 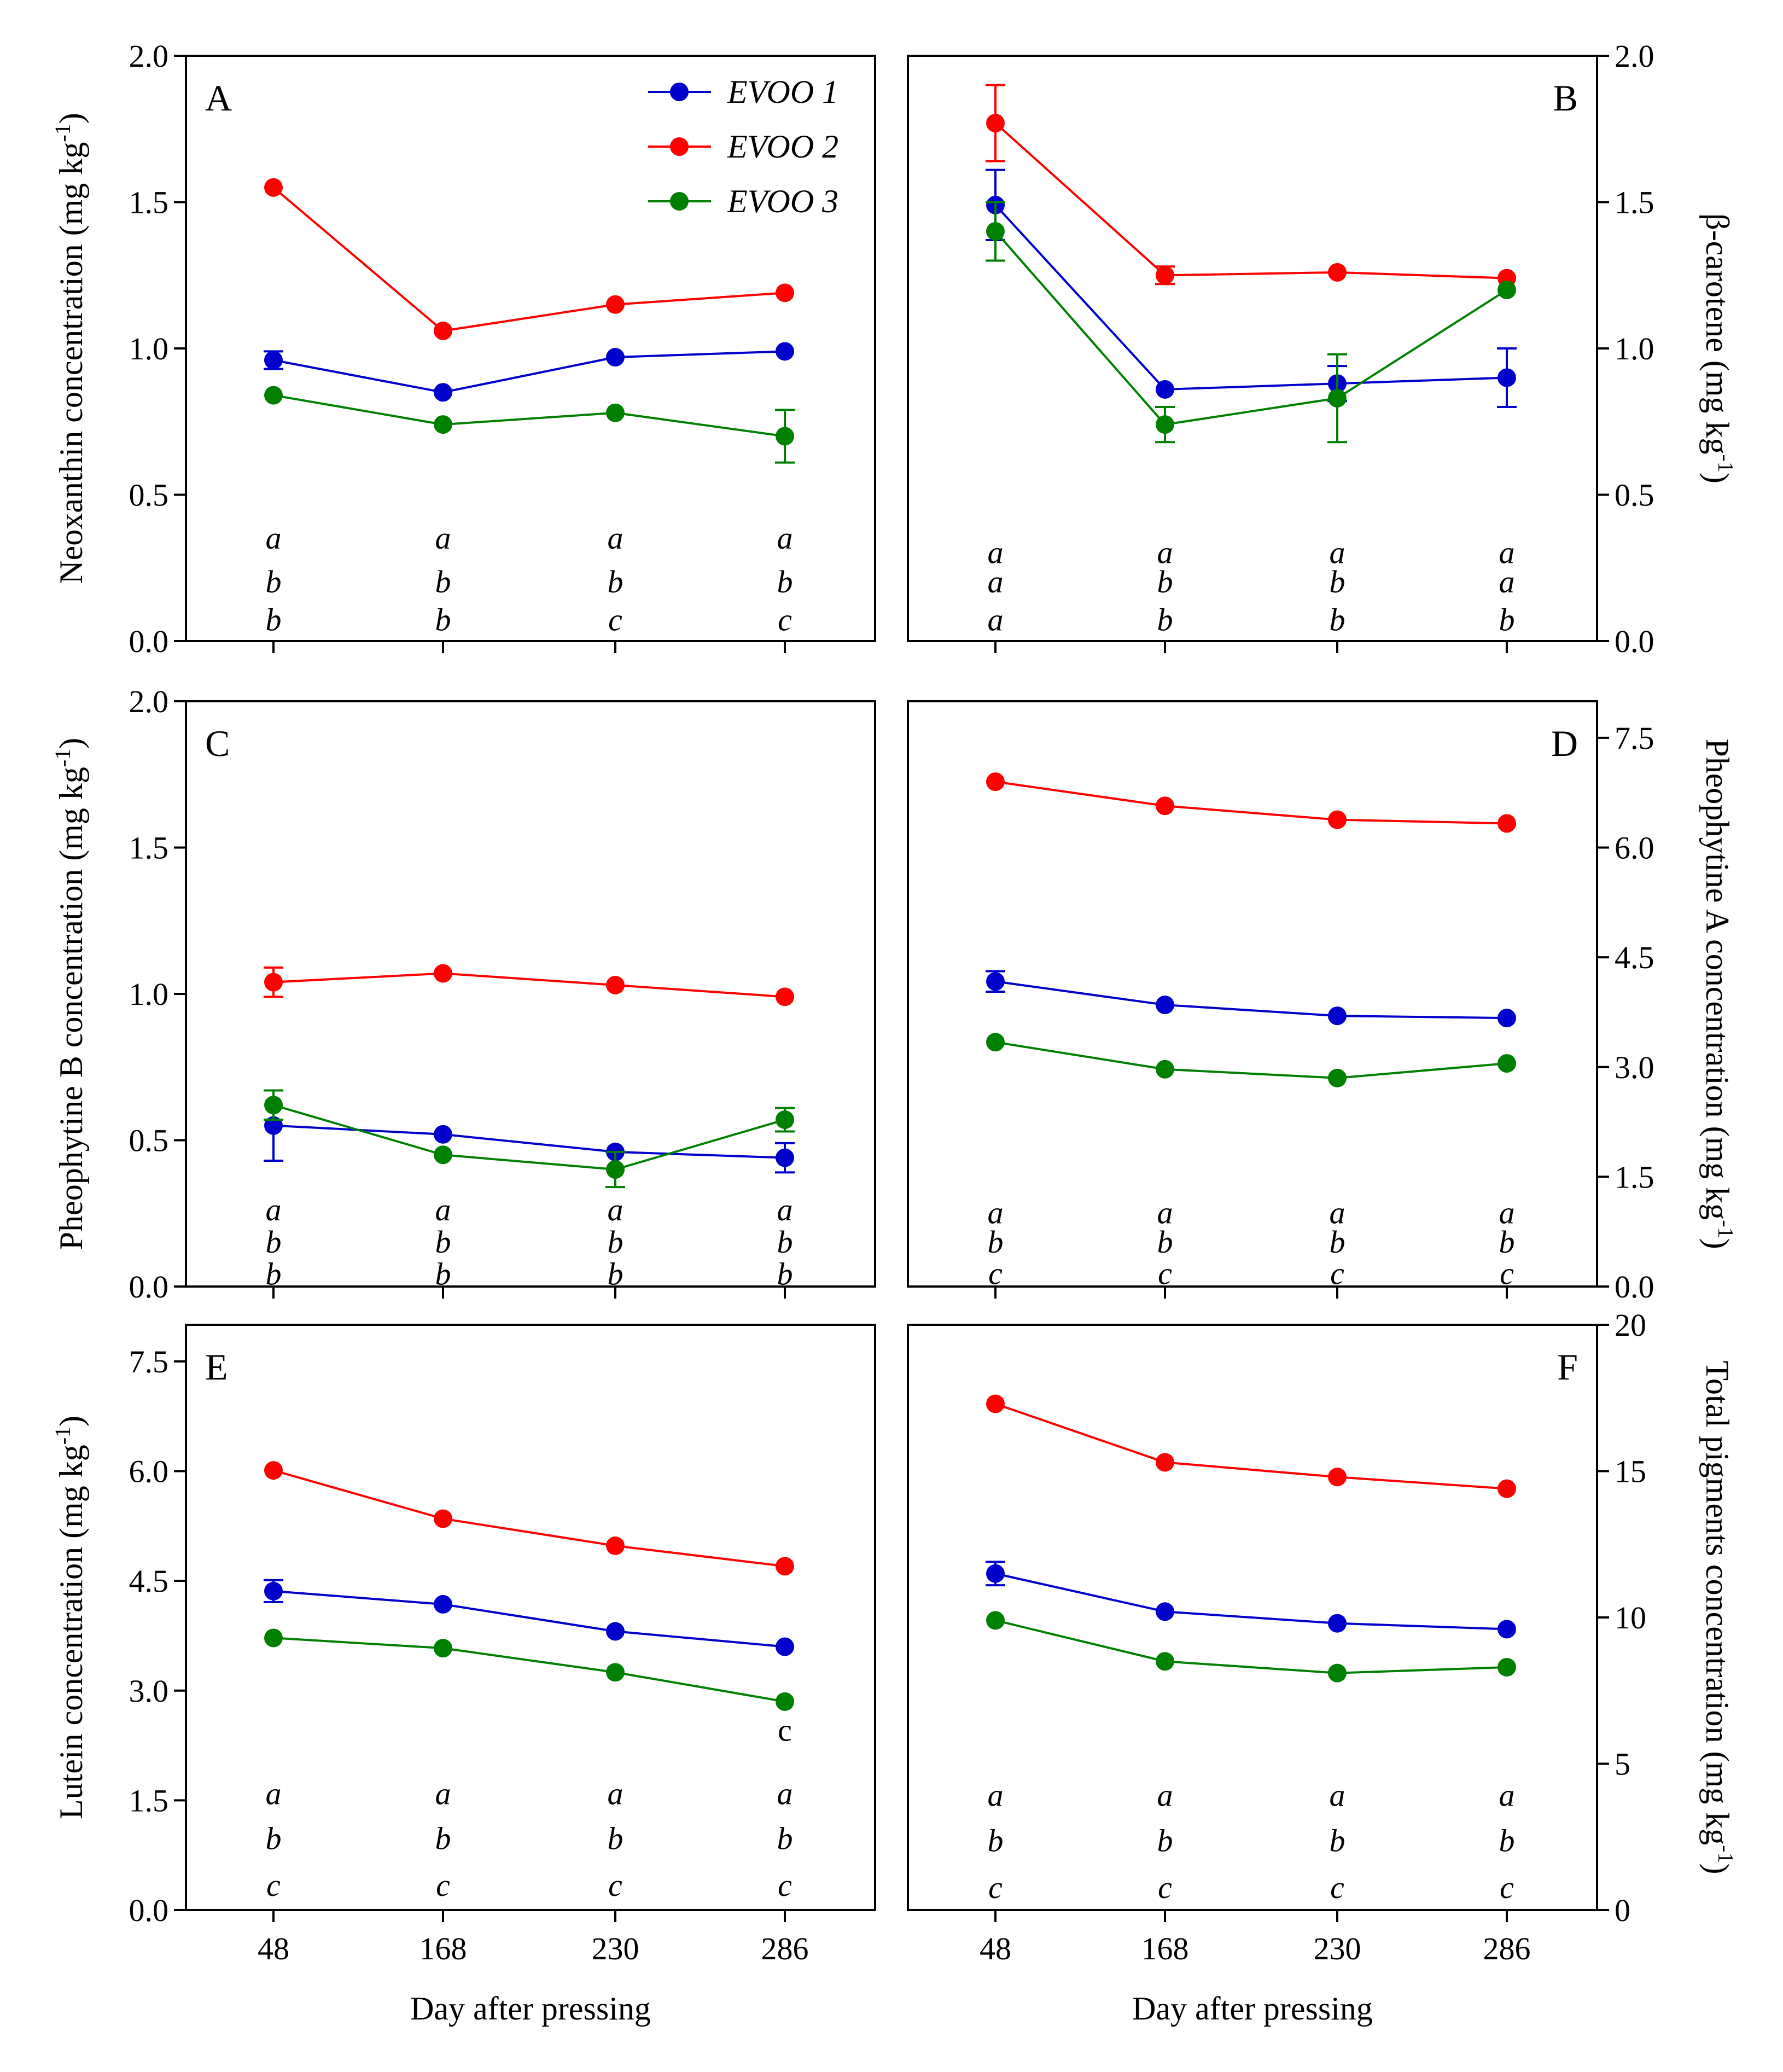 What do you see at coordinates (1717, 1243) in the screenshot?
I see `y-axis-label-close: )` at bounding box center [1717, 1243].